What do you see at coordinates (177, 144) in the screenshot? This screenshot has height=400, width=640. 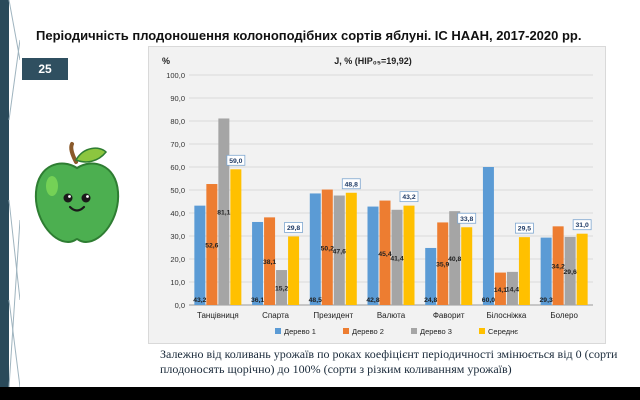 I see `y-tick-label: 70,0` at bounding box center [177, 144].